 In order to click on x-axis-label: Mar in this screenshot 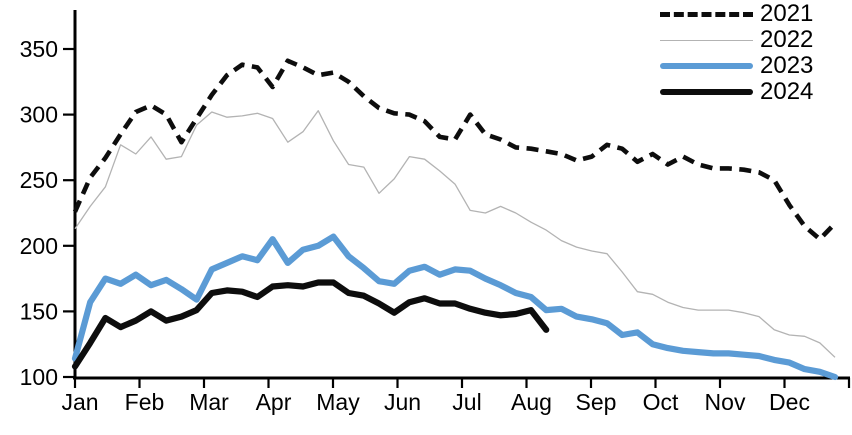, I will do `click(209, 402)`.